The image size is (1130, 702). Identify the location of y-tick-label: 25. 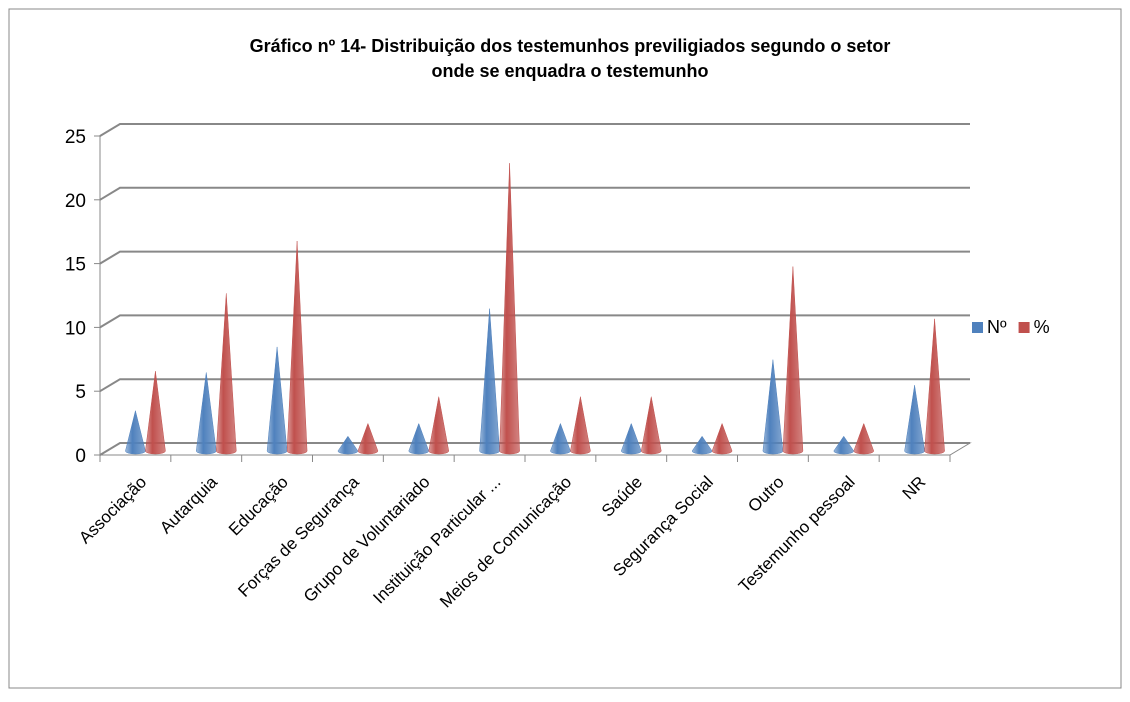
(75, 137).